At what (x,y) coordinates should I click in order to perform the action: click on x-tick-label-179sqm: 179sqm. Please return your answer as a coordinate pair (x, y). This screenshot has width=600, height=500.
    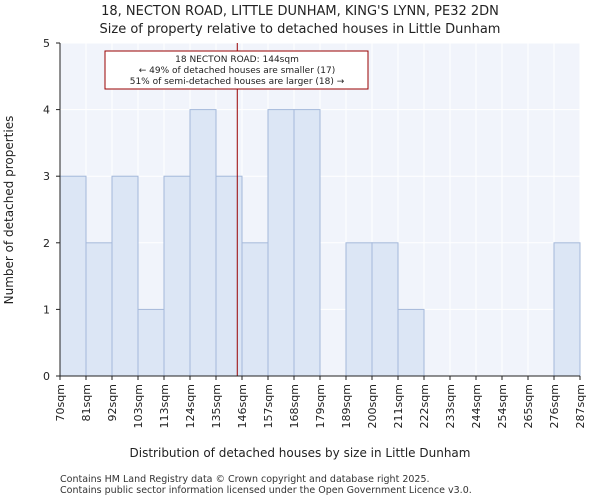
    Looking at the image, I should click on (320, 406).